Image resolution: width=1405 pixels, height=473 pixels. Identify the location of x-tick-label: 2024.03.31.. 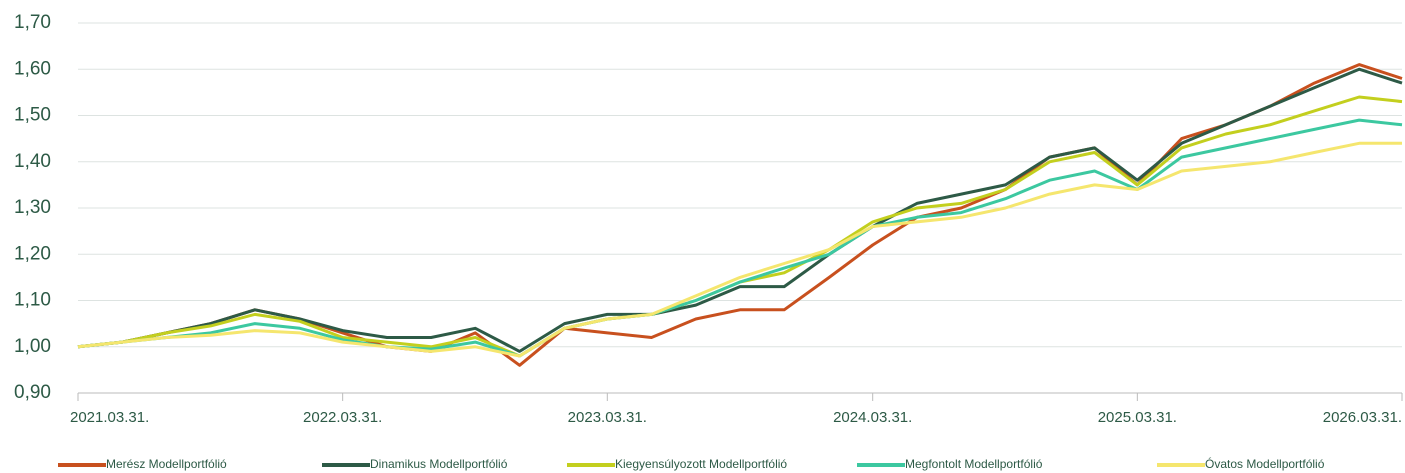
(872, 417).